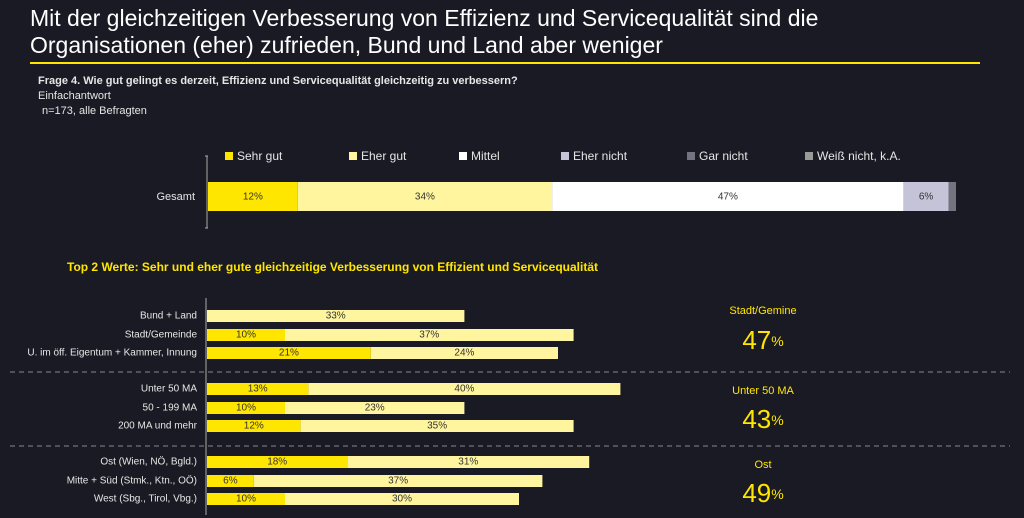  What do you see at coordinates (756, 340) in the screenshot?
I see `highlight-number: 47` at bounding box center [756, 340].